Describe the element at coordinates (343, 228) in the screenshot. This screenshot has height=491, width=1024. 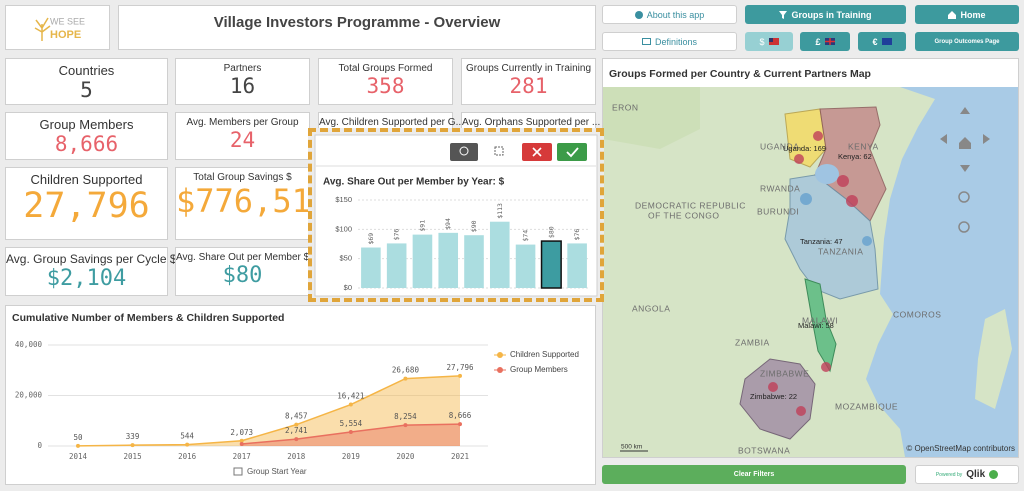
I see `y-tick-label: $100` at that location.